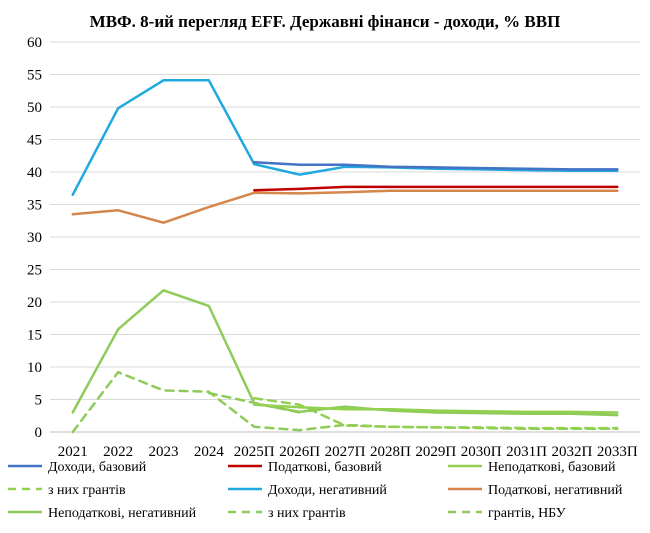 Image resolution: width=650 pixels, height=533 pixels. What do you see at coordinates (254, 452) in the screenshot?
I see `x-tick-label: 2025П` at bounding box center [254, 452].